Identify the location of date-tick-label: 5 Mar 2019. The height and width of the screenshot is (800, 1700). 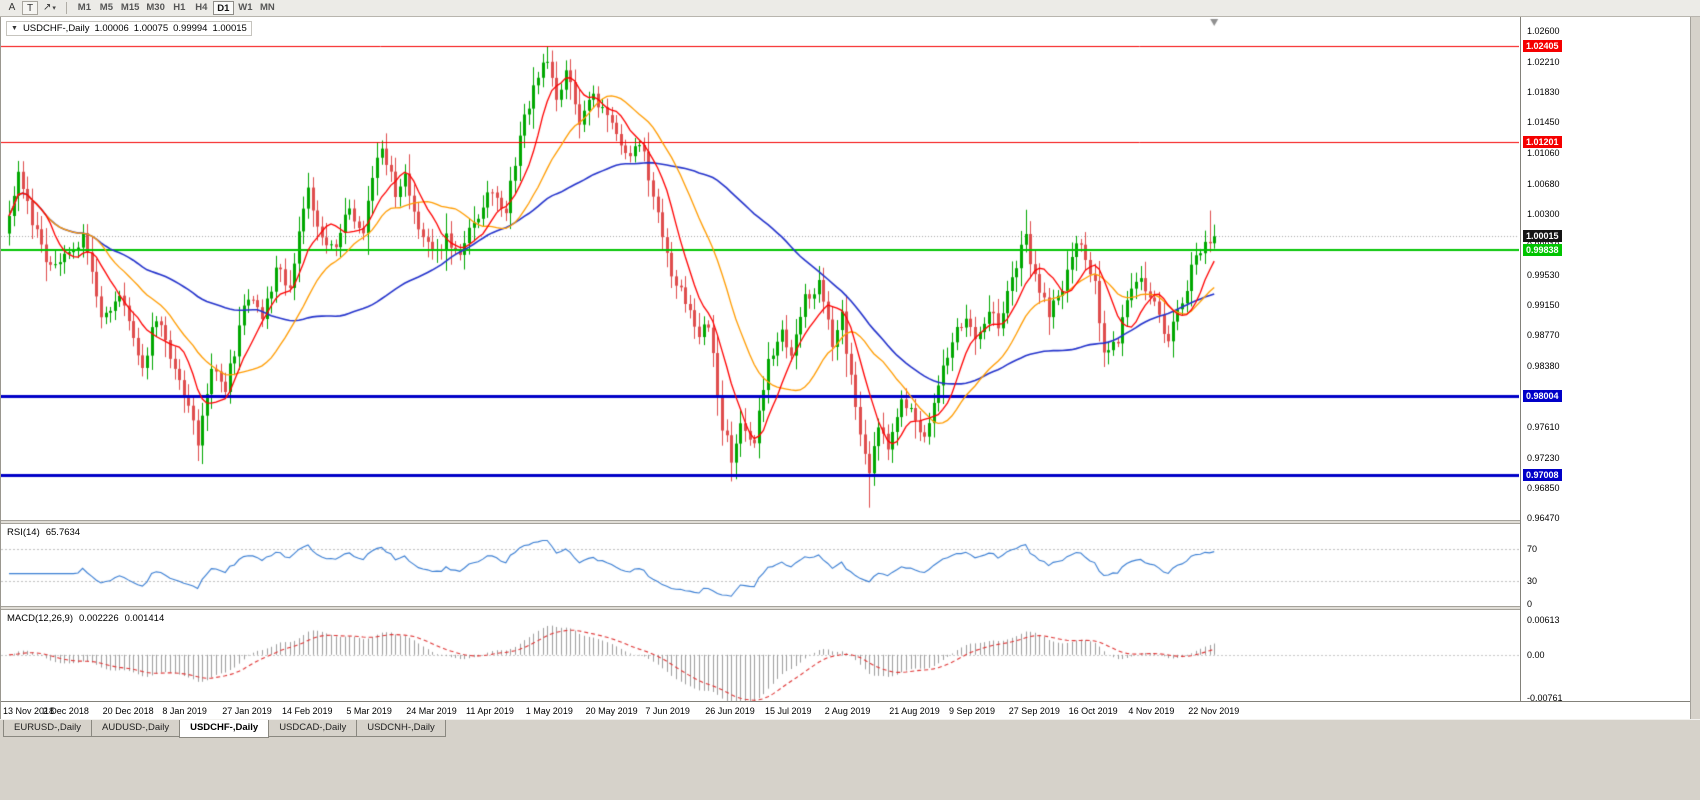
(369, 711).